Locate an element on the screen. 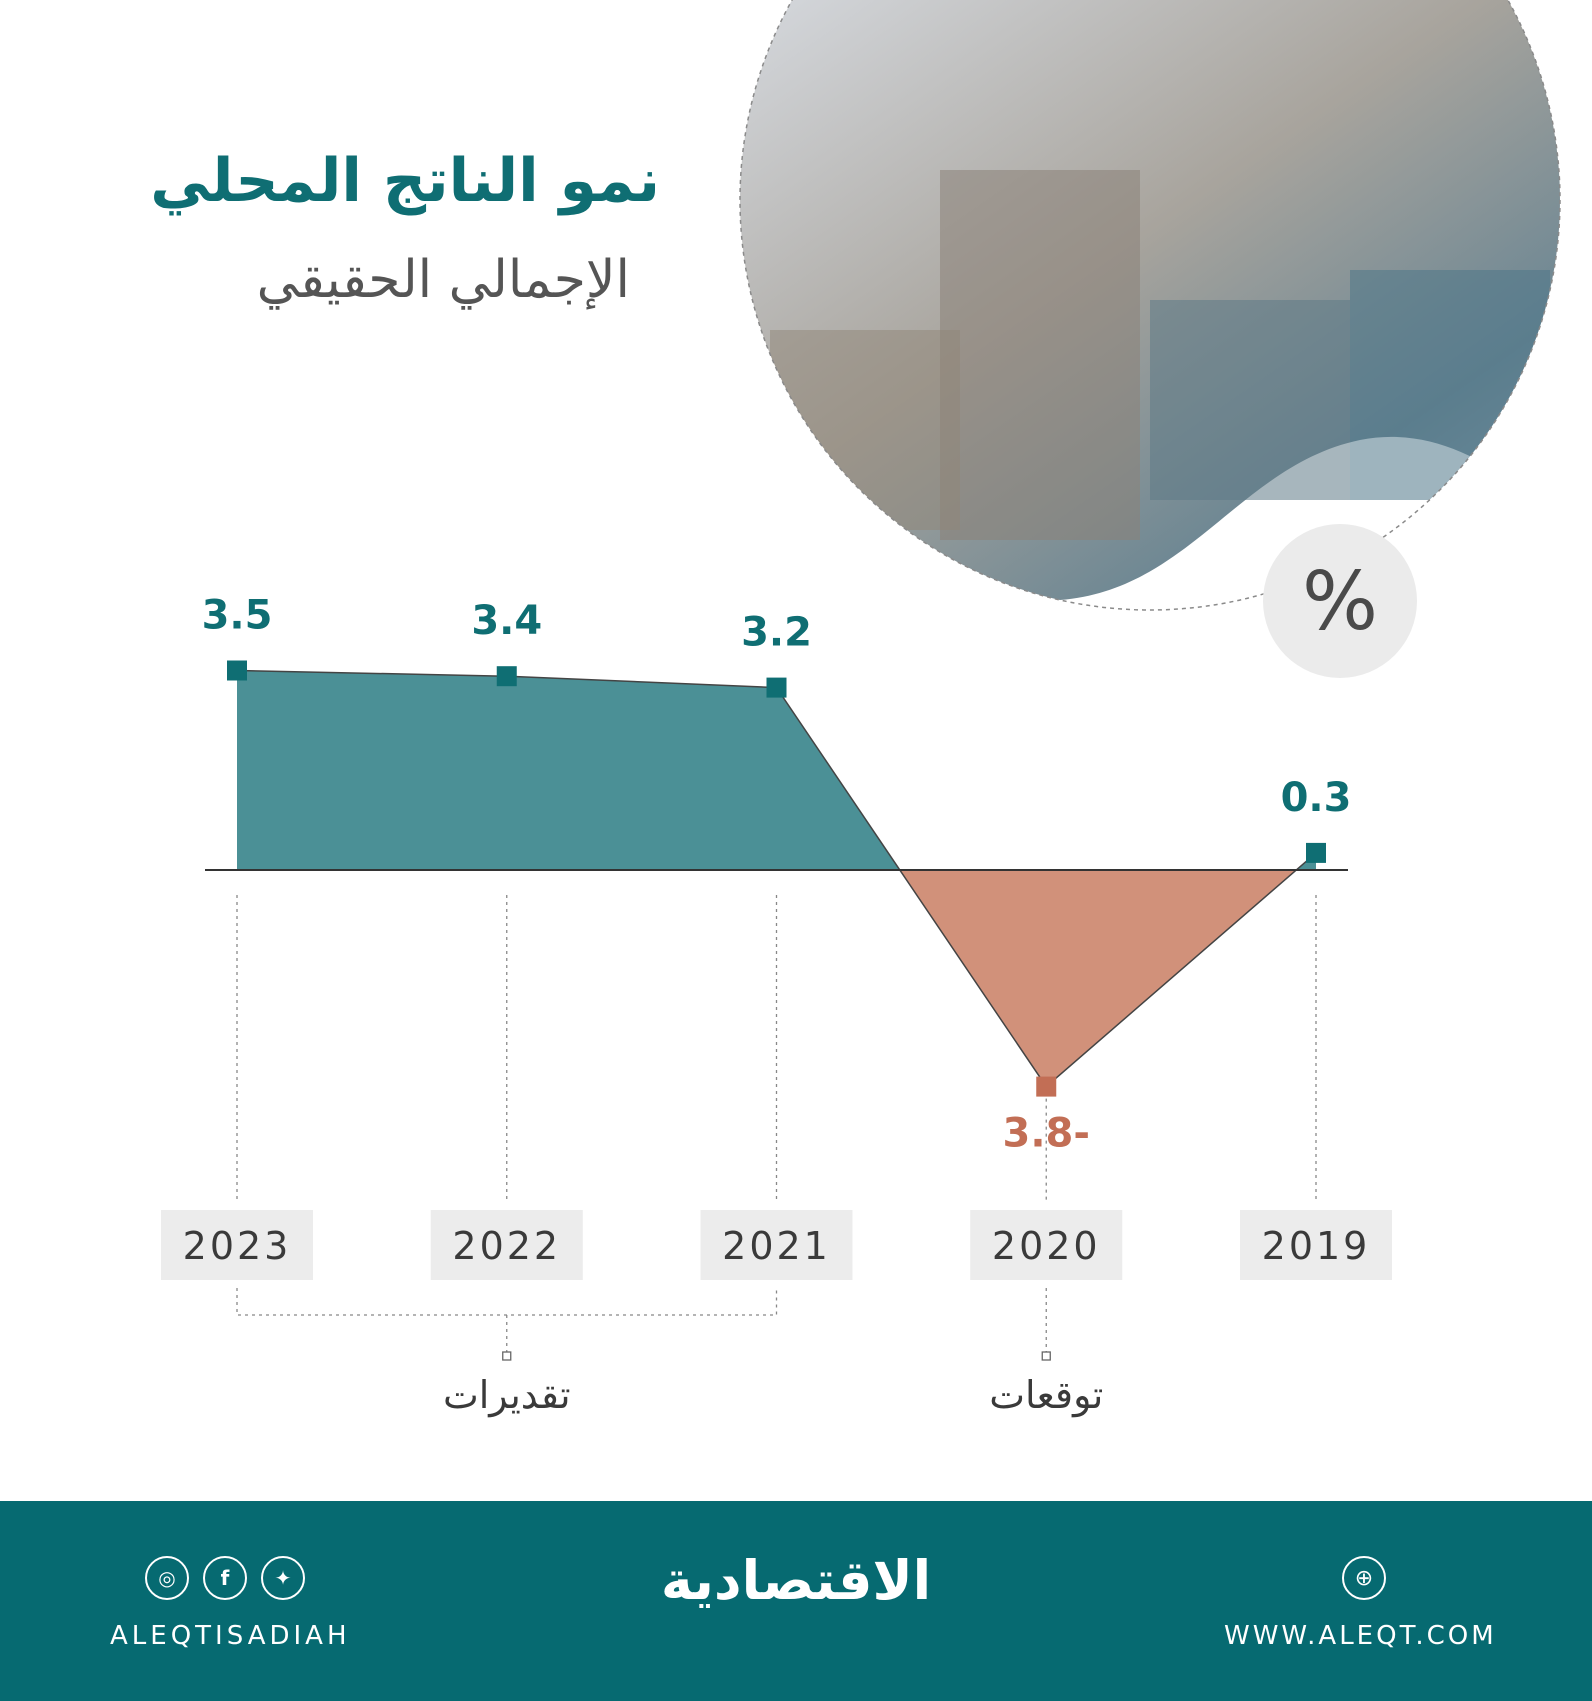 The width and height of the screenshot is (1592, 1701). website-link: WWW.ALEQT.COM is located at coordinates (1360, 1636).